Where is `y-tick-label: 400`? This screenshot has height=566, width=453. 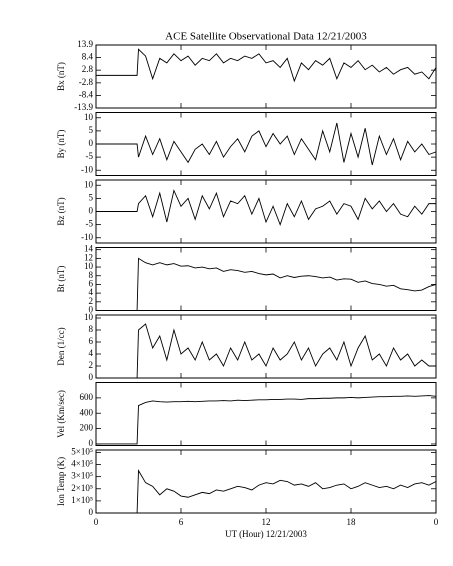 y-tick-label: 400 is located at coordinates (87, 412).